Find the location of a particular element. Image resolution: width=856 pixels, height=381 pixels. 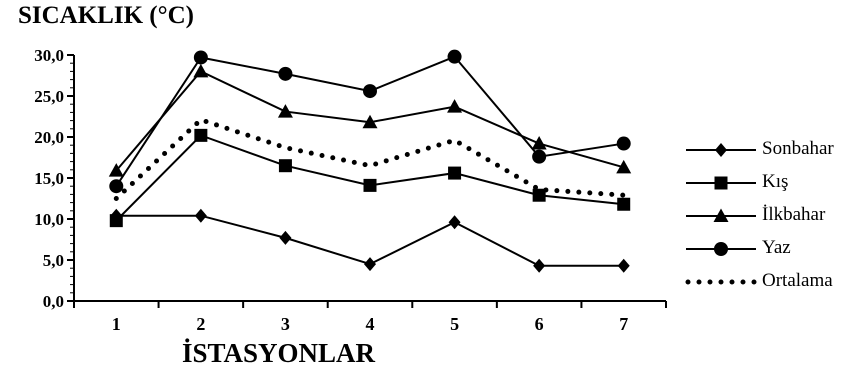

legend-label-ilkbahar: İlkbahar is located at coordinates (794, 214).